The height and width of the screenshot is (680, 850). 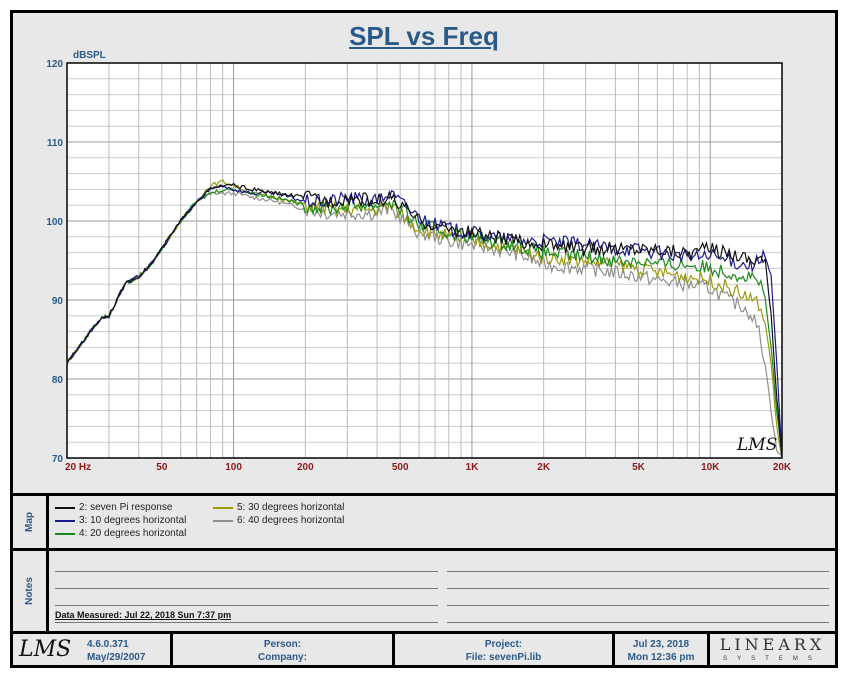 I want to click on legend-item: 4: 20 degrees horizontal, so click(x=120, y=534).